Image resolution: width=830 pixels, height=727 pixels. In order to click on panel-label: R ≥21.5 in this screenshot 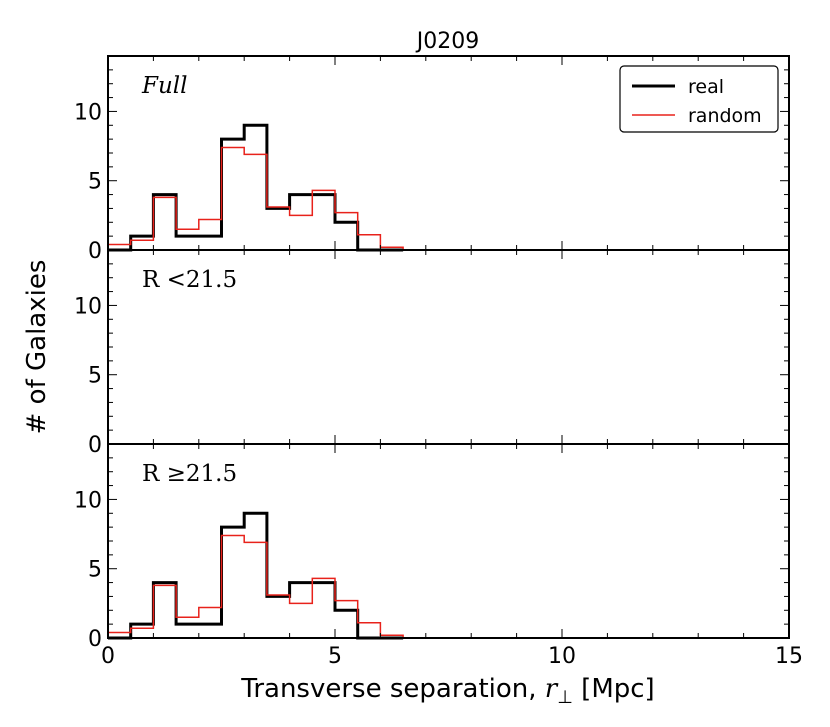, I will do `click(189, 474)`.